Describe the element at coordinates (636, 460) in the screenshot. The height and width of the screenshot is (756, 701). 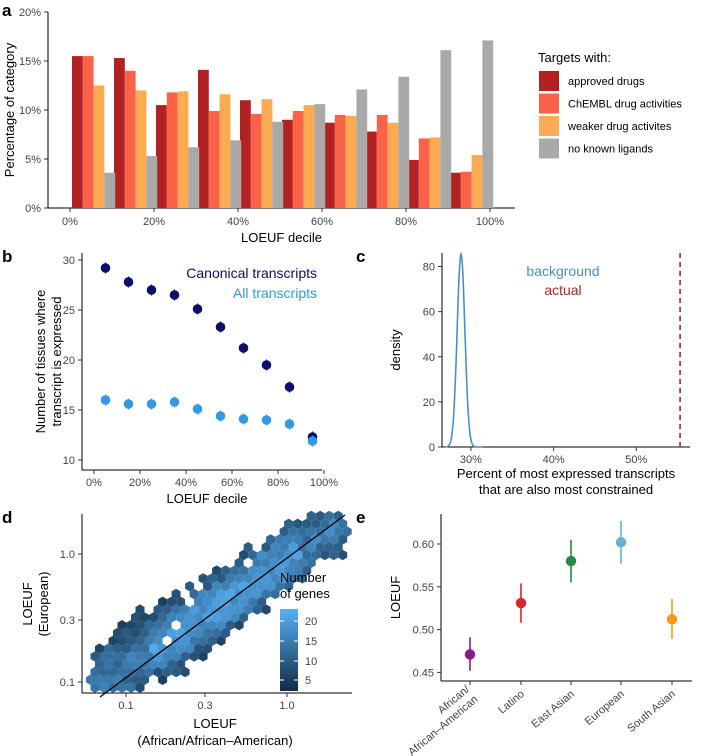
I see `x-tick-label: 50%` at that location.